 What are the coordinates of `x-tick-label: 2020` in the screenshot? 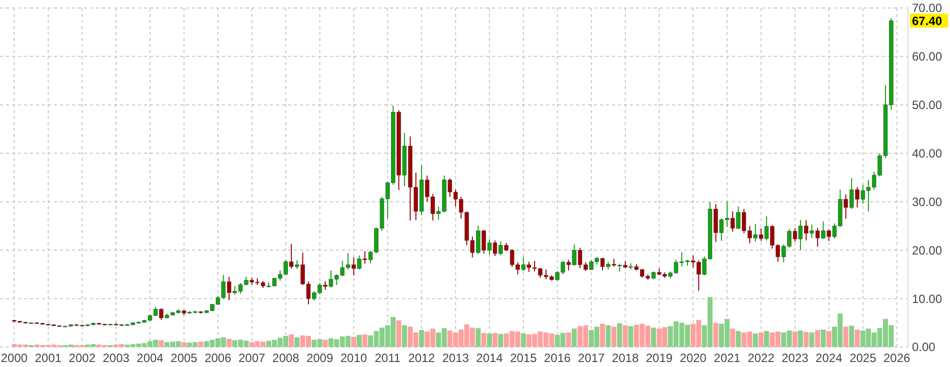 It's located at (693, 358).